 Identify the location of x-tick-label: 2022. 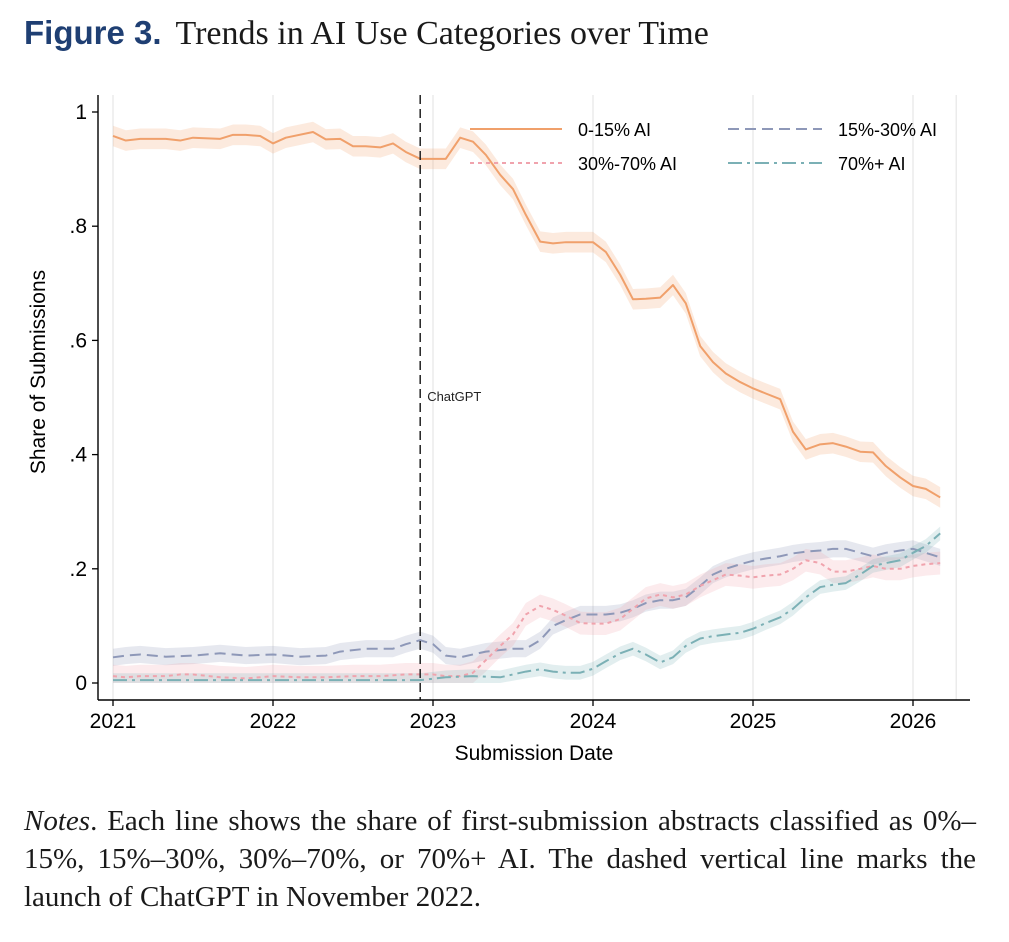
(273, 721).